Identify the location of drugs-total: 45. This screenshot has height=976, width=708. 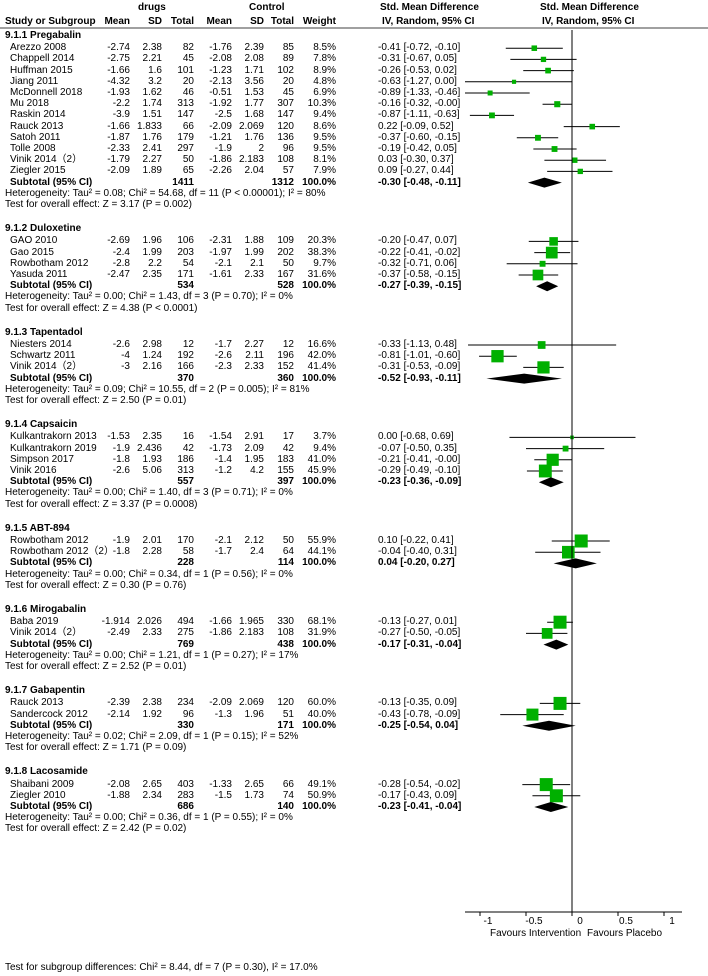
(188, 59).